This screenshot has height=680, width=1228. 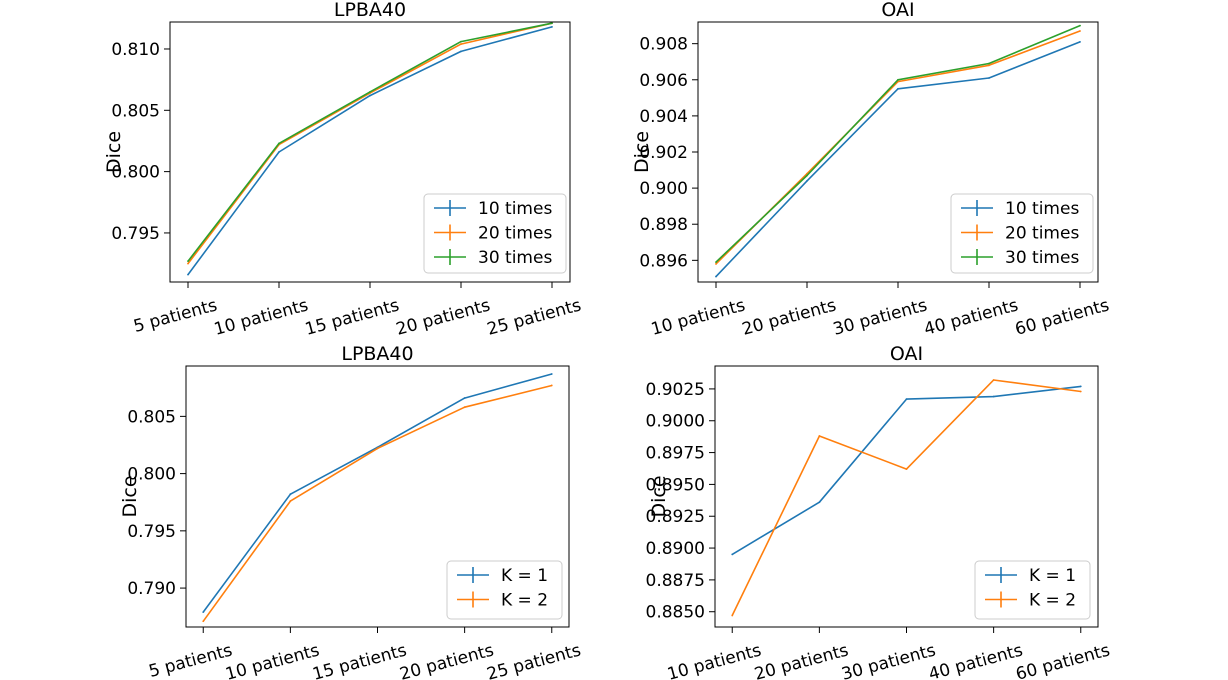 What do you see at coordinates (663, 45) in the screenshot?
I see `y-tick-label: 0.908` at bounding box center [663, 45].